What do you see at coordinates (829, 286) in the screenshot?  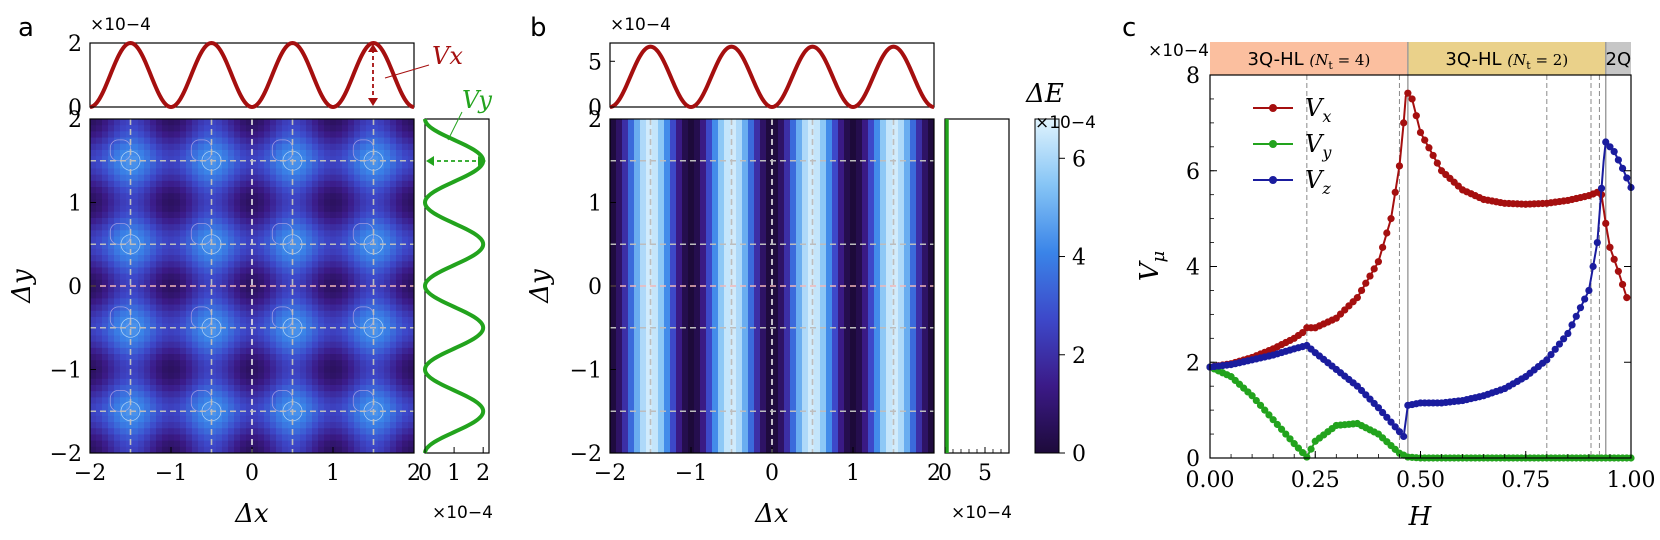 I see `heatmap-column` at bounding box center [829, 286].